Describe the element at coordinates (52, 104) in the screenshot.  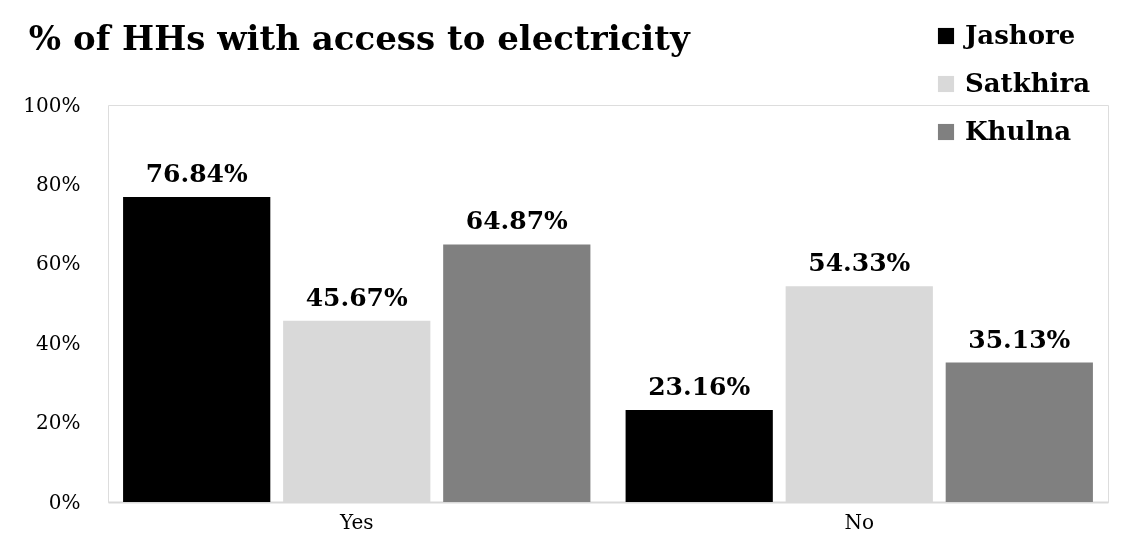
I see `y-tick-label: 100%` at that location.